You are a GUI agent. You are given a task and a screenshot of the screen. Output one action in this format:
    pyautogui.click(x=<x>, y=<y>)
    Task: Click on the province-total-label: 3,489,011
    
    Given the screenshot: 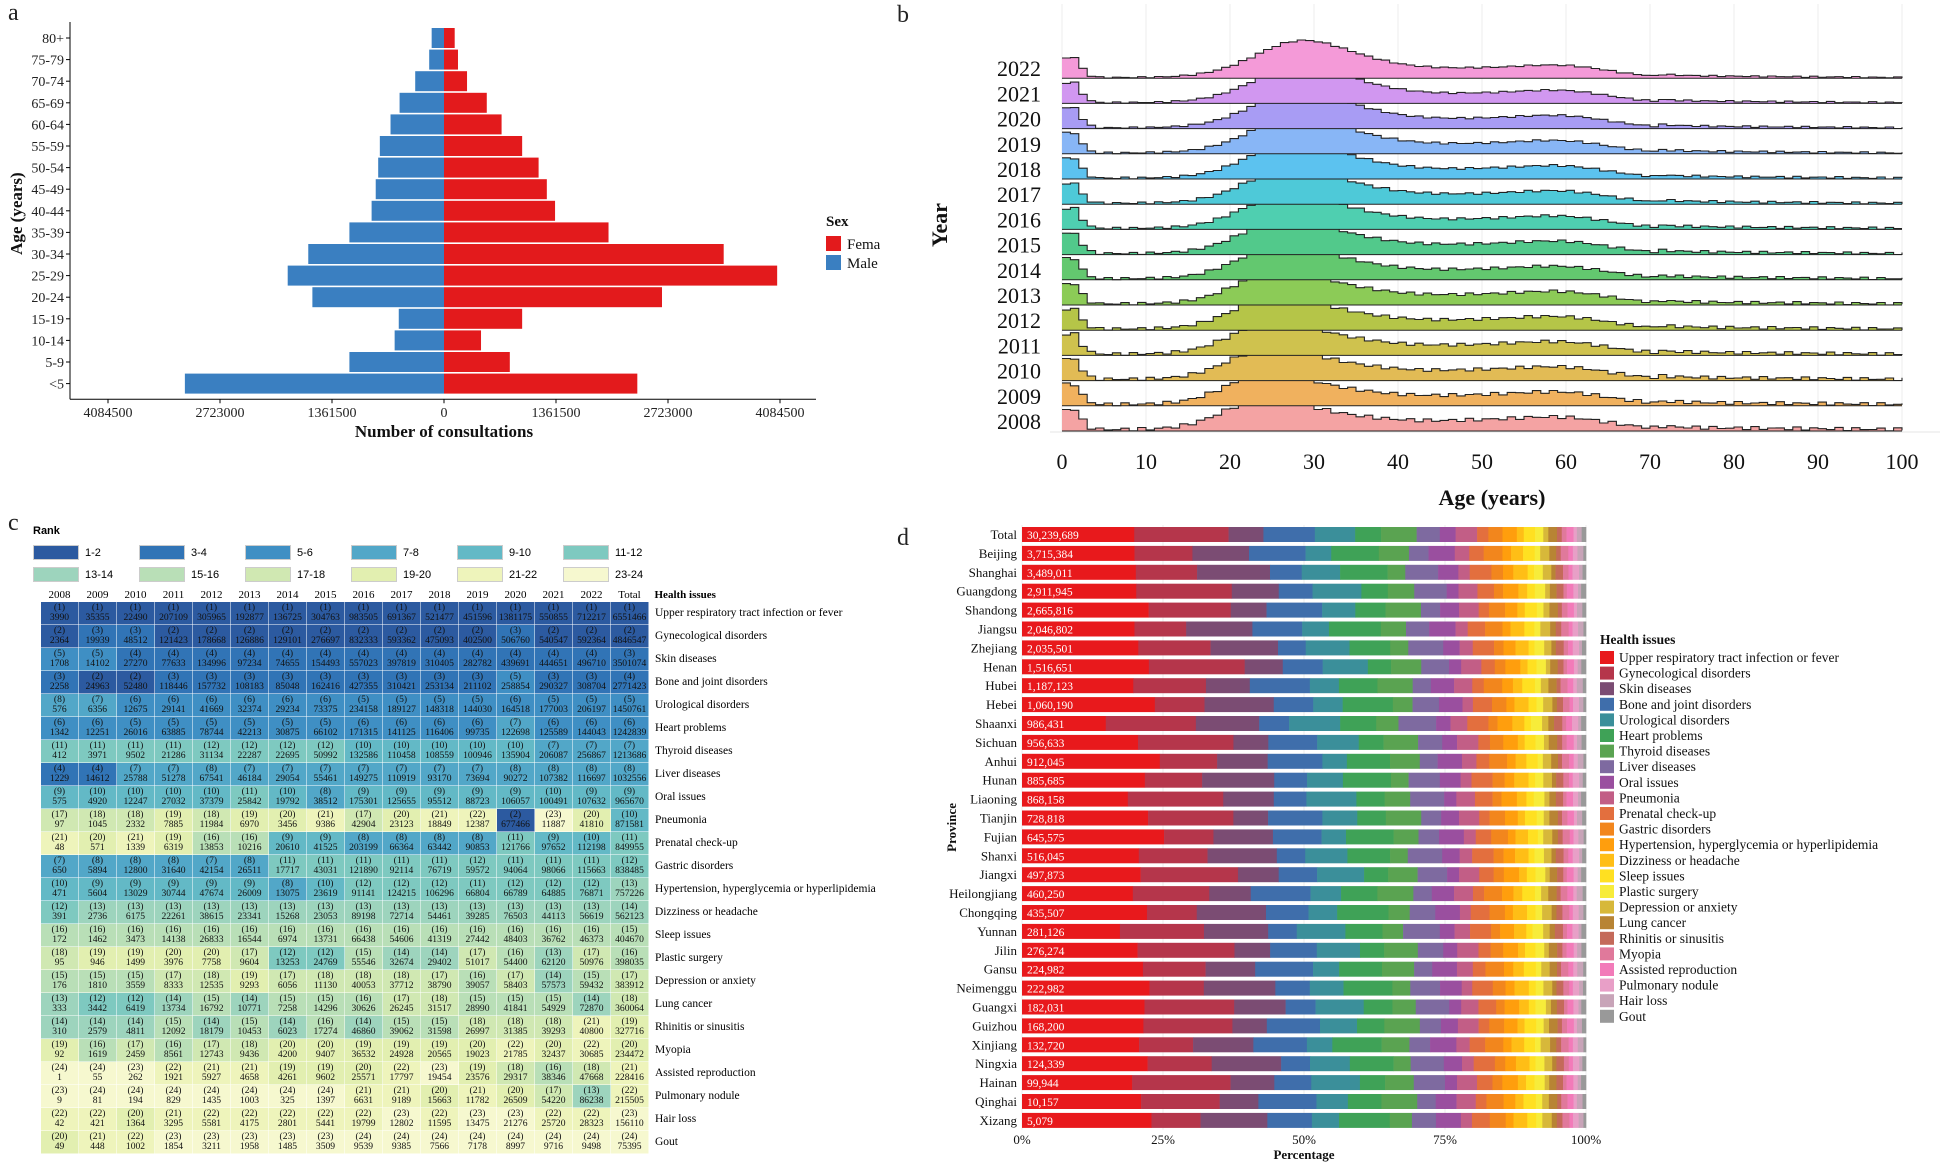 What is the action you would take?
    pyautogui.click(x=1050, y=574)
    